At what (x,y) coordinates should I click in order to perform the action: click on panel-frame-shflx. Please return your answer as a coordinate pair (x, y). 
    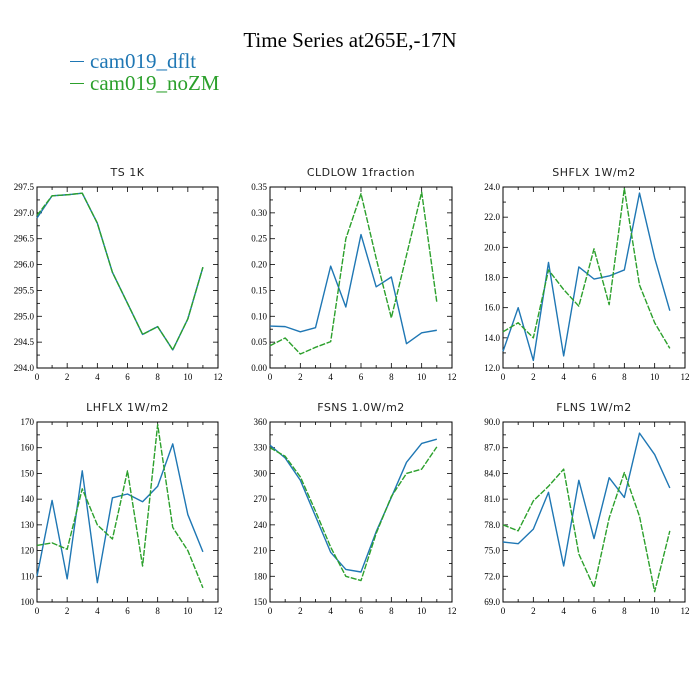
    Looking at the image, I should click on (594, 277).